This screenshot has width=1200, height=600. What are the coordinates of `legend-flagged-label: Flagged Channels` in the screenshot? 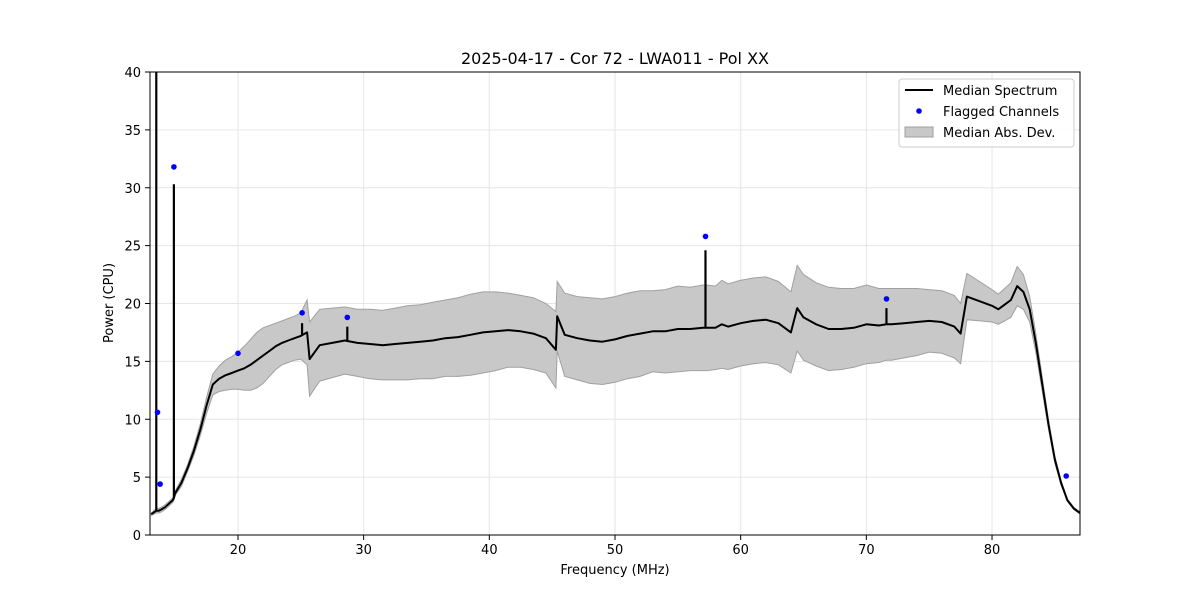 It's located at (1001, 112).